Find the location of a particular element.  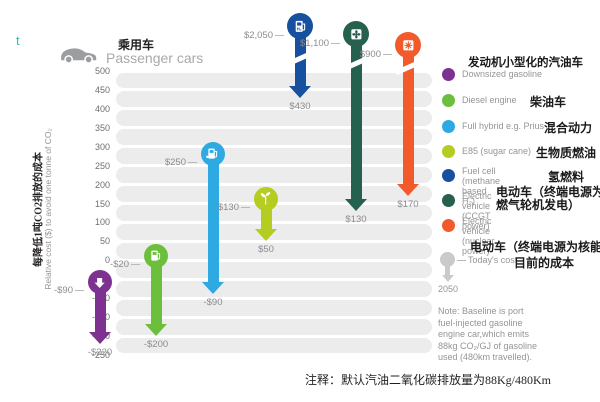

legend-label-en: Full hybrid e.g. Prius is located at coordinates (503, 126).